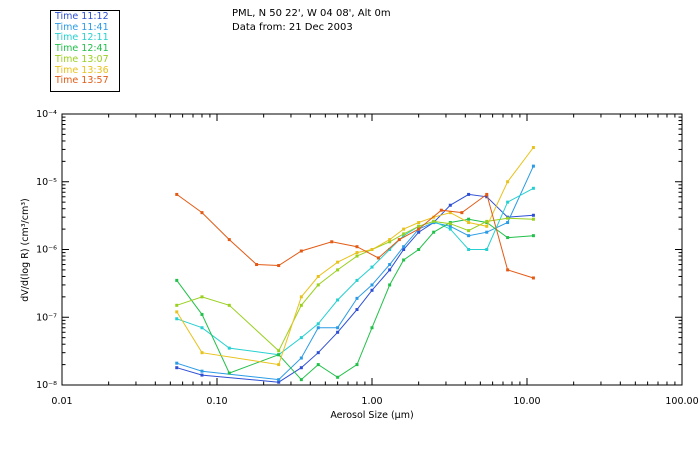  I want to click on y-tick-label: 10⁻⁴, so click(46, 114).